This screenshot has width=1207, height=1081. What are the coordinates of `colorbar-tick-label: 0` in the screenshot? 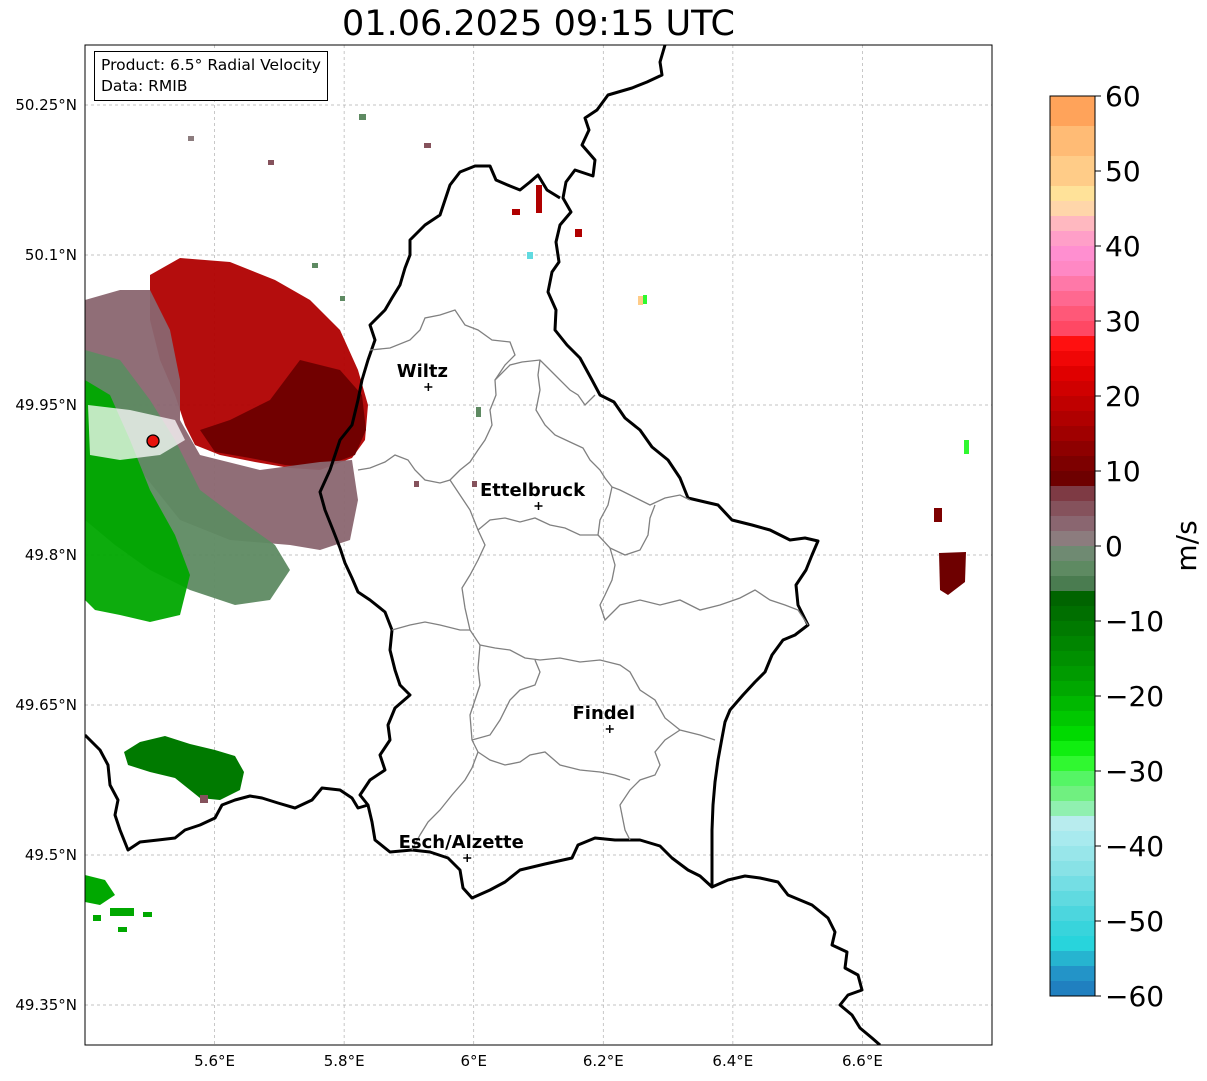 It's located at (1114, 546).